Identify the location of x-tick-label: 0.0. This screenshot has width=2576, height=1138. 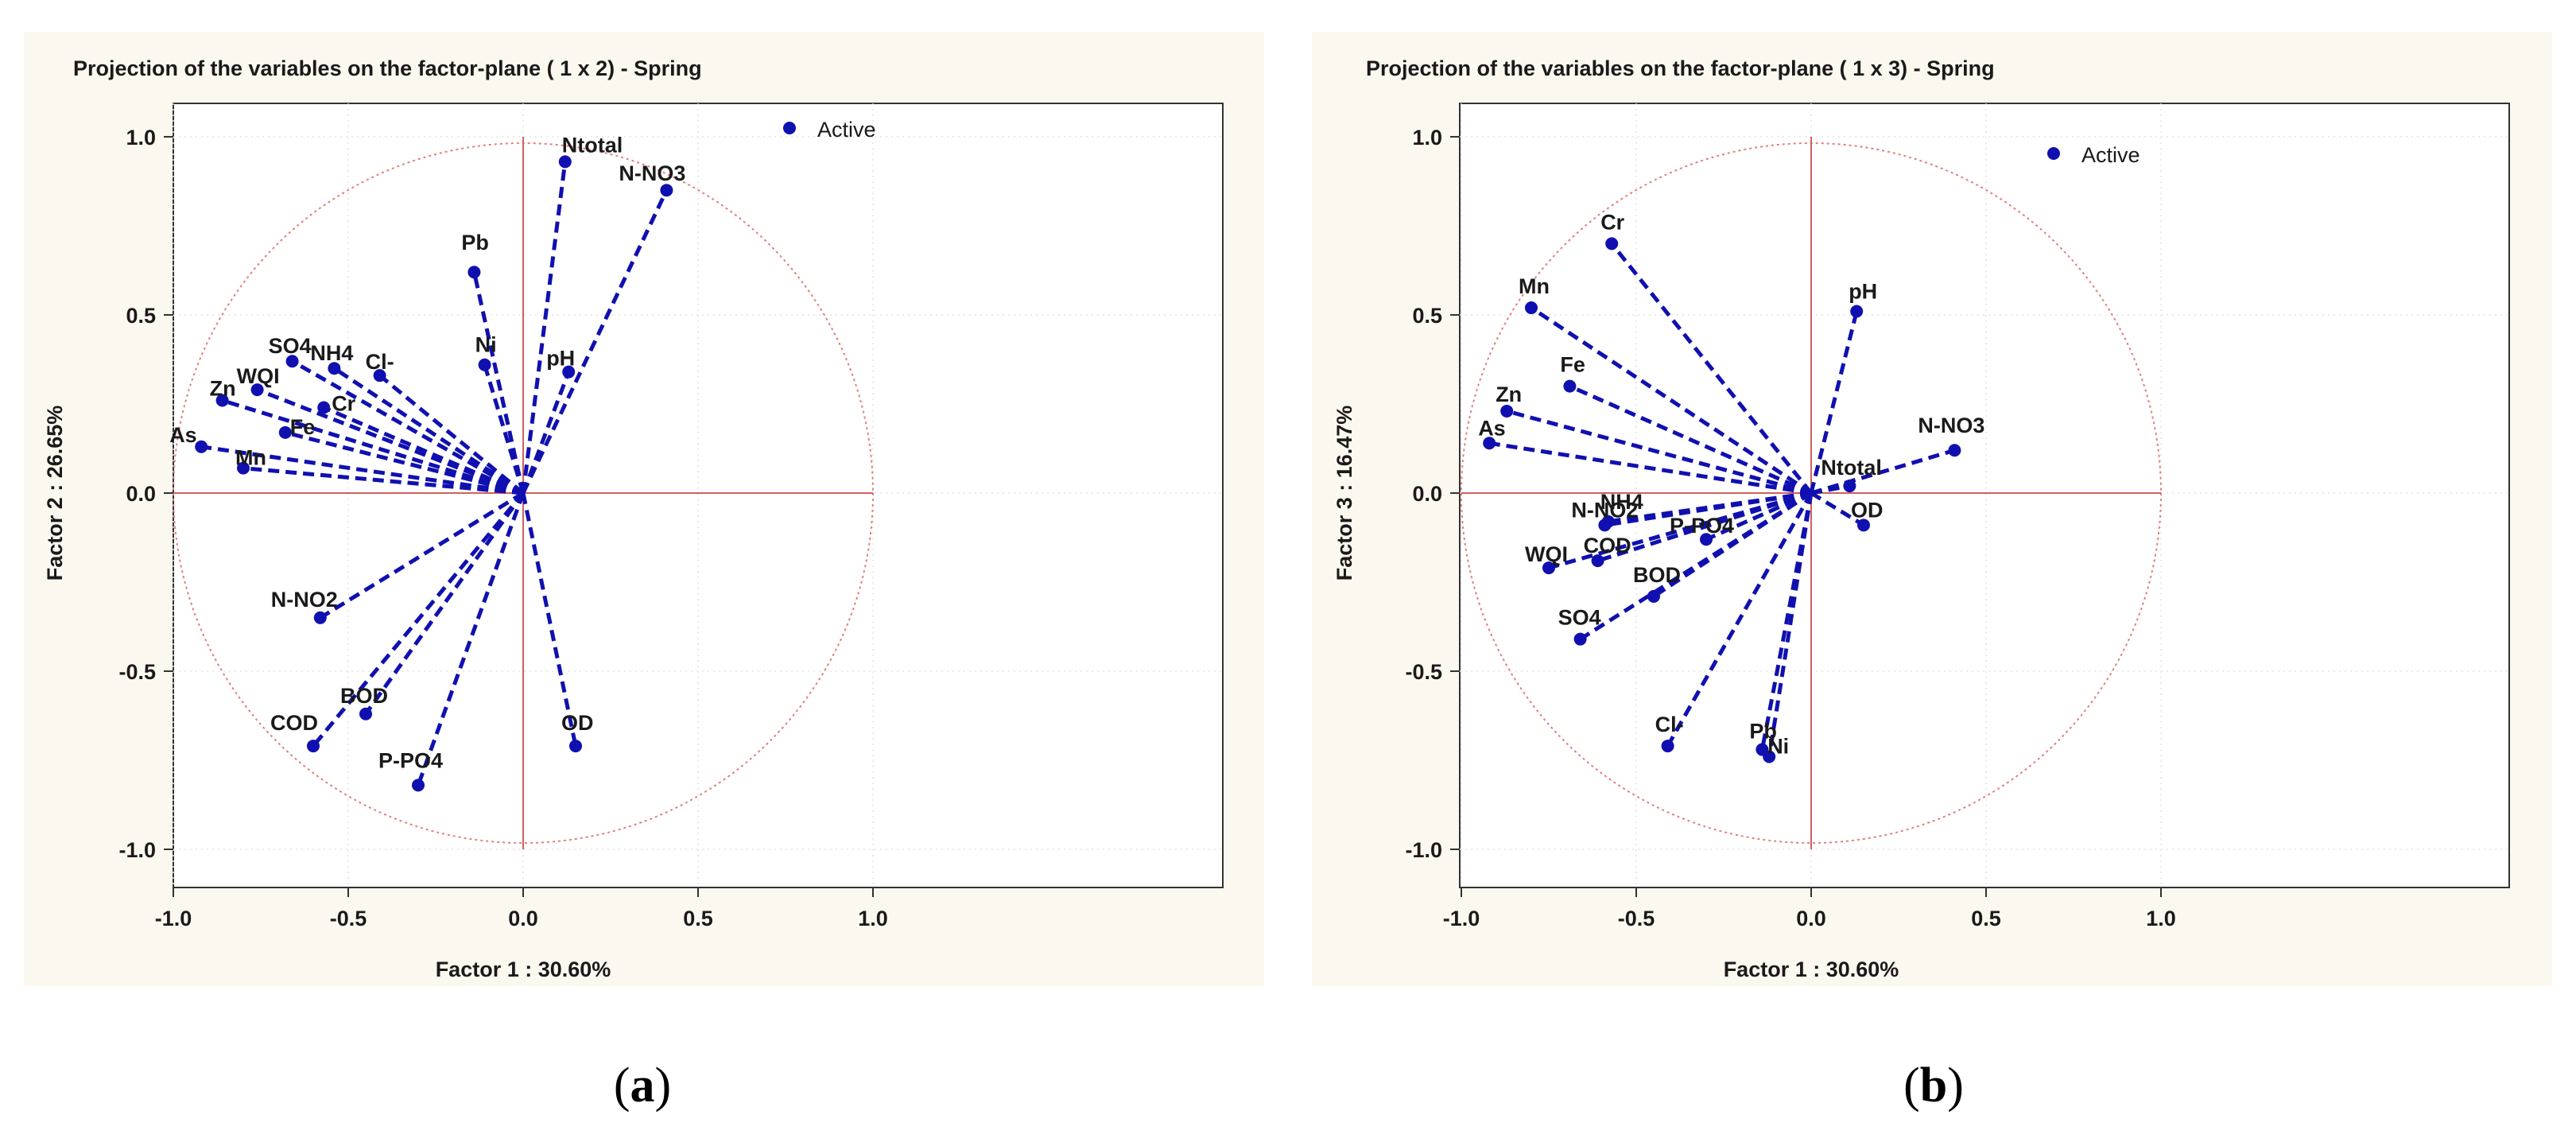
(1811, 919).